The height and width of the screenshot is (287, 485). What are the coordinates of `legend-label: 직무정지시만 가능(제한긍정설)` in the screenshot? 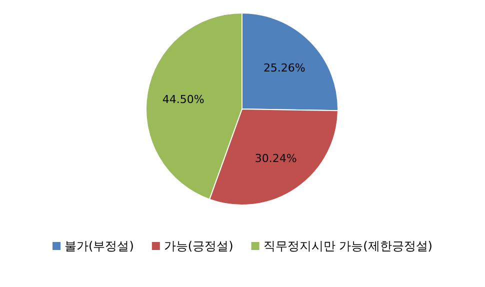 It's located at (347, 246).